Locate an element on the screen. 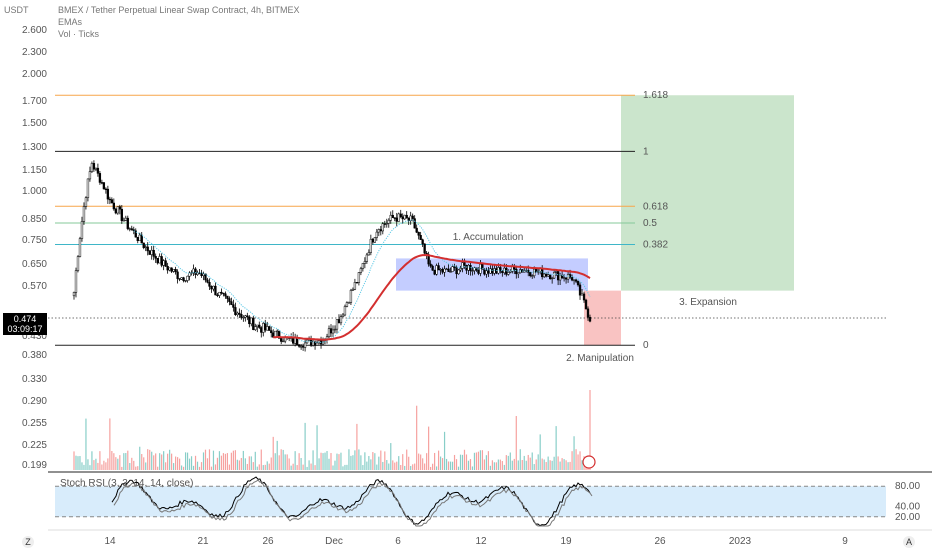  ema-indicator-label: EMAs is located at coordinates (70, 22).